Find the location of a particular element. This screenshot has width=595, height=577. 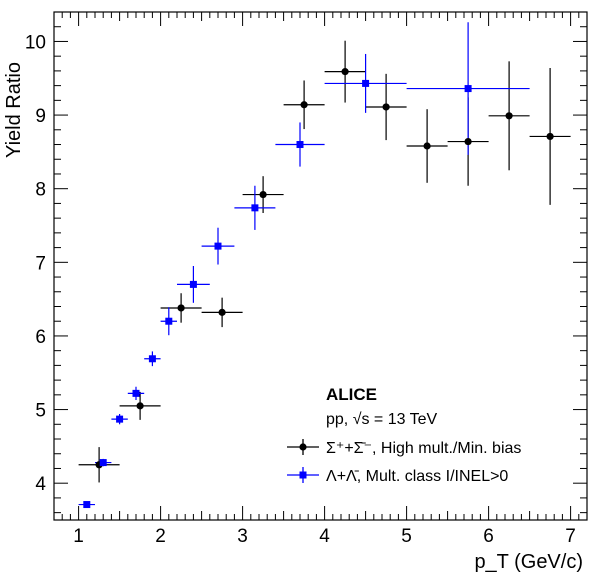

x-tick-label: 5 is located at coordinates (406, 536).